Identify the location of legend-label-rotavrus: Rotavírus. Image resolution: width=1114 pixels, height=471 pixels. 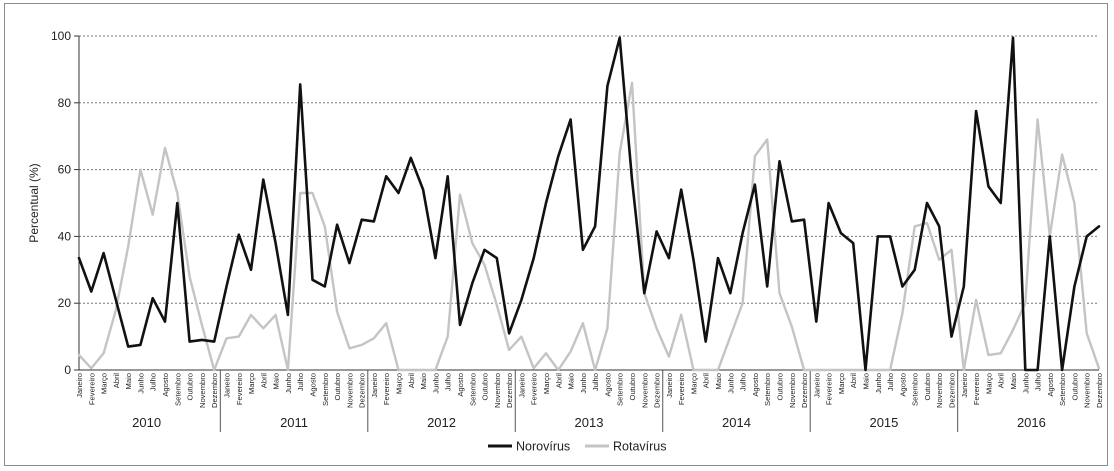
(640, 447).